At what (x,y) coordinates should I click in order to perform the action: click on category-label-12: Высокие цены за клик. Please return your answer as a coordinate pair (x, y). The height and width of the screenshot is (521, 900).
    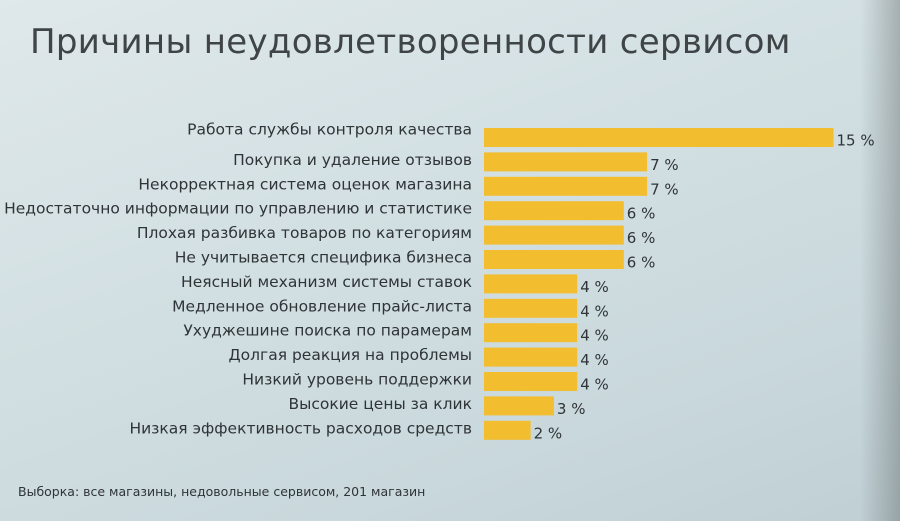
    Looking at the image, I should click on (380, 404).